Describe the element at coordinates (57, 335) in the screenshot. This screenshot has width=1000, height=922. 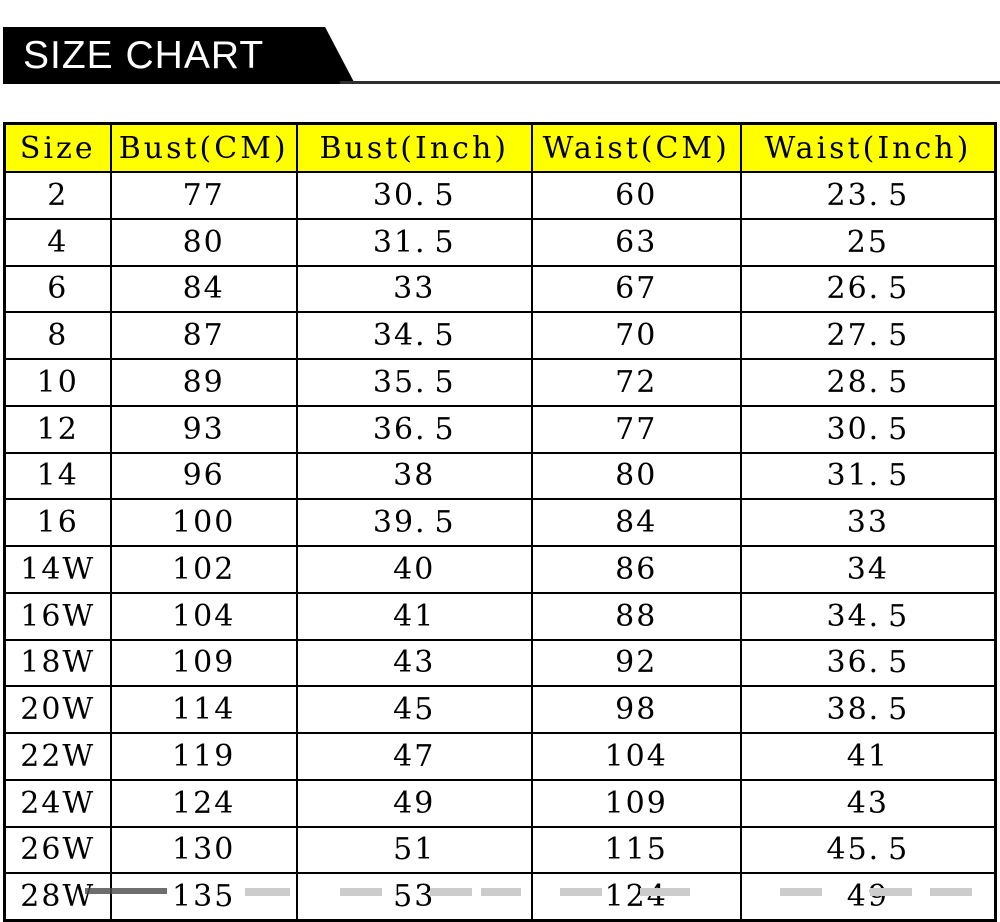
I see `table-cell: 8` at that location.